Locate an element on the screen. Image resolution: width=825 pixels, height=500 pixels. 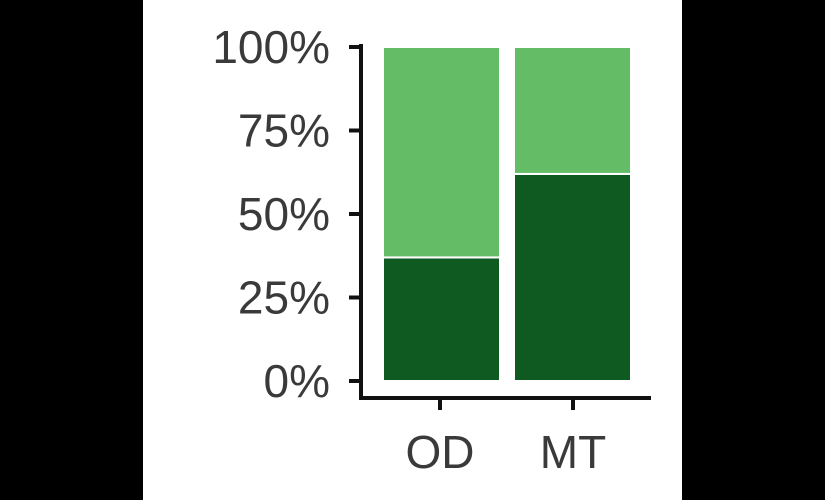
y-tick-label: 100% is located at coordinates (271, 47).